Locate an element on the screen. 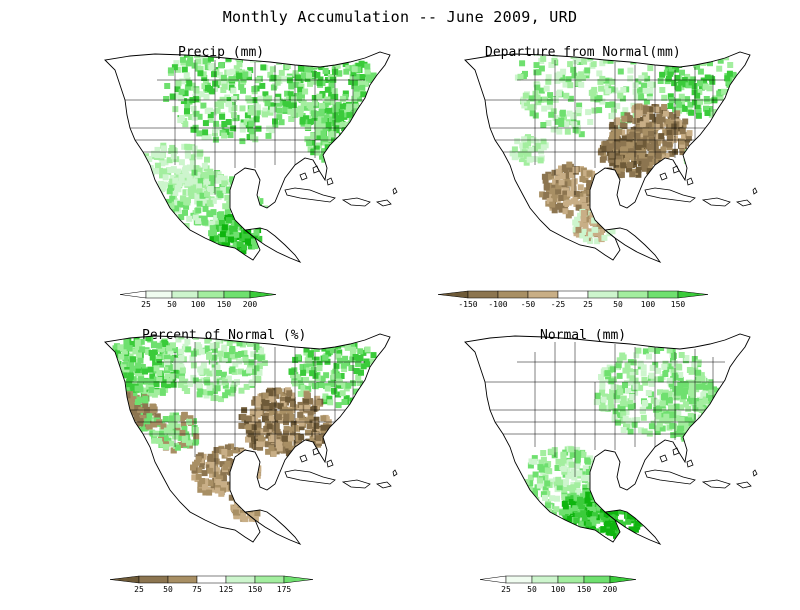 Image resolution: width=800 pixels, height=610 pixels. island is located at coordinates (690, 181).